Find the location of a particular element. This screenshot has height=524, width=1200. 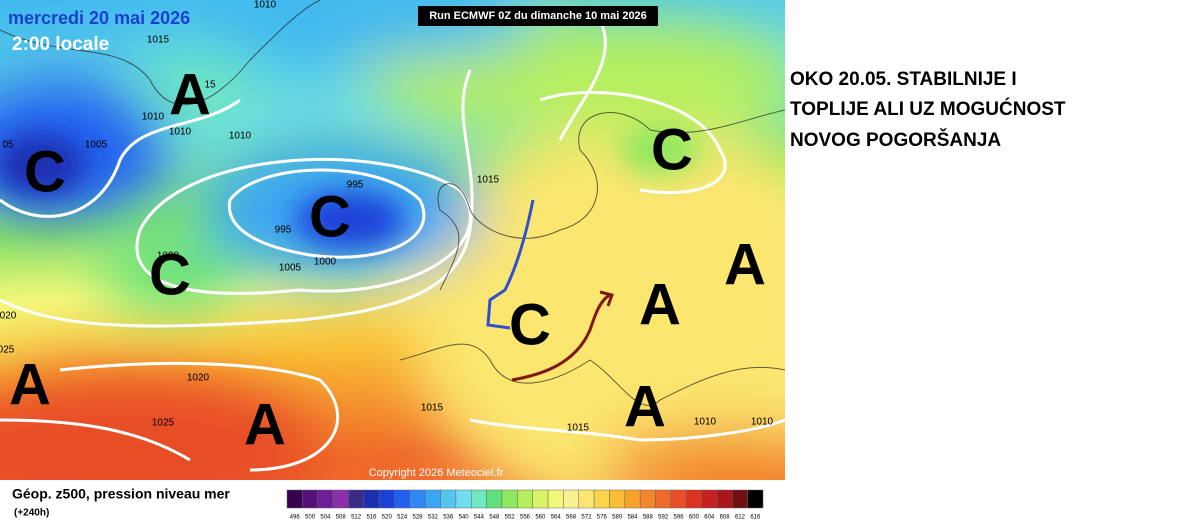

scale-label: 524 is located at coordinates (402, 518).